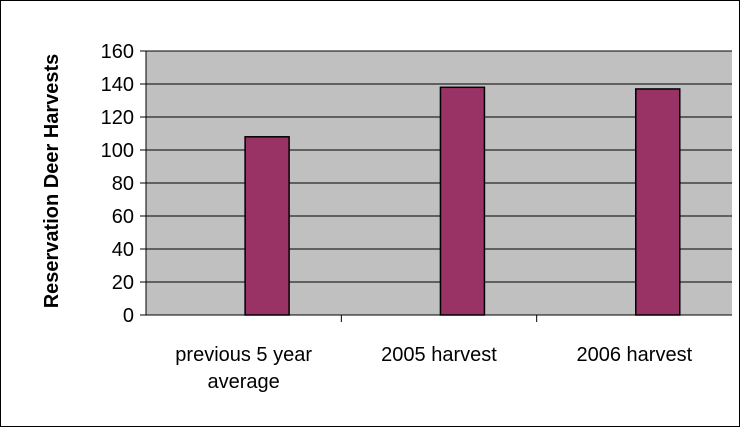 This screenshot has width=740, height=428. Describe the element at coordinates (123, 250) in the screenshot. I see `y-tick-label: 40` at that location.